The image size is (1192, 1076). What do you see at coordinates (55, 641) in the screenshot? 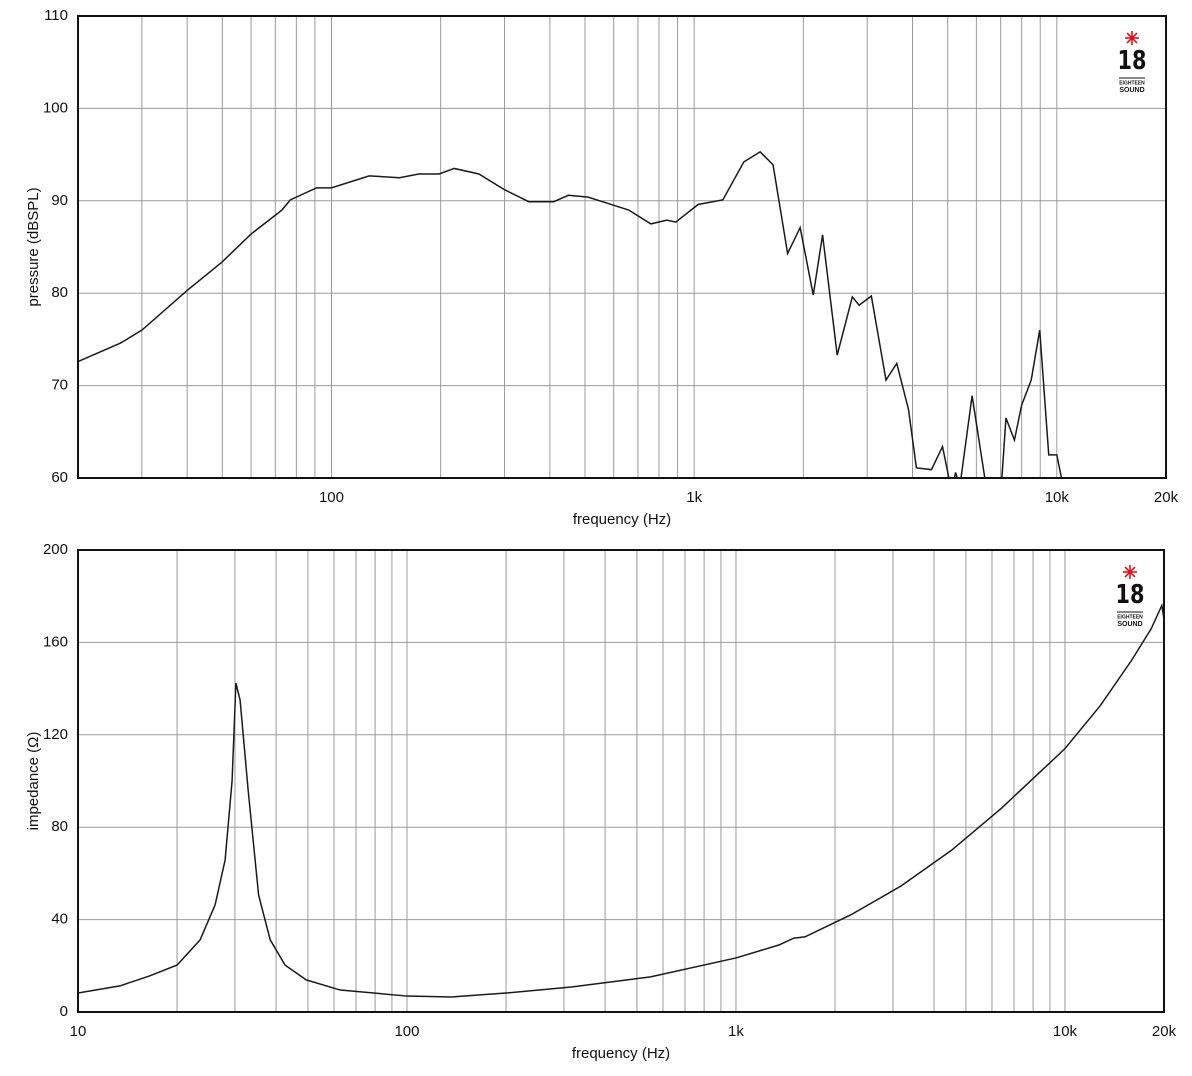
I see `y-tick-label: 160` at bounding box center [55, 641].